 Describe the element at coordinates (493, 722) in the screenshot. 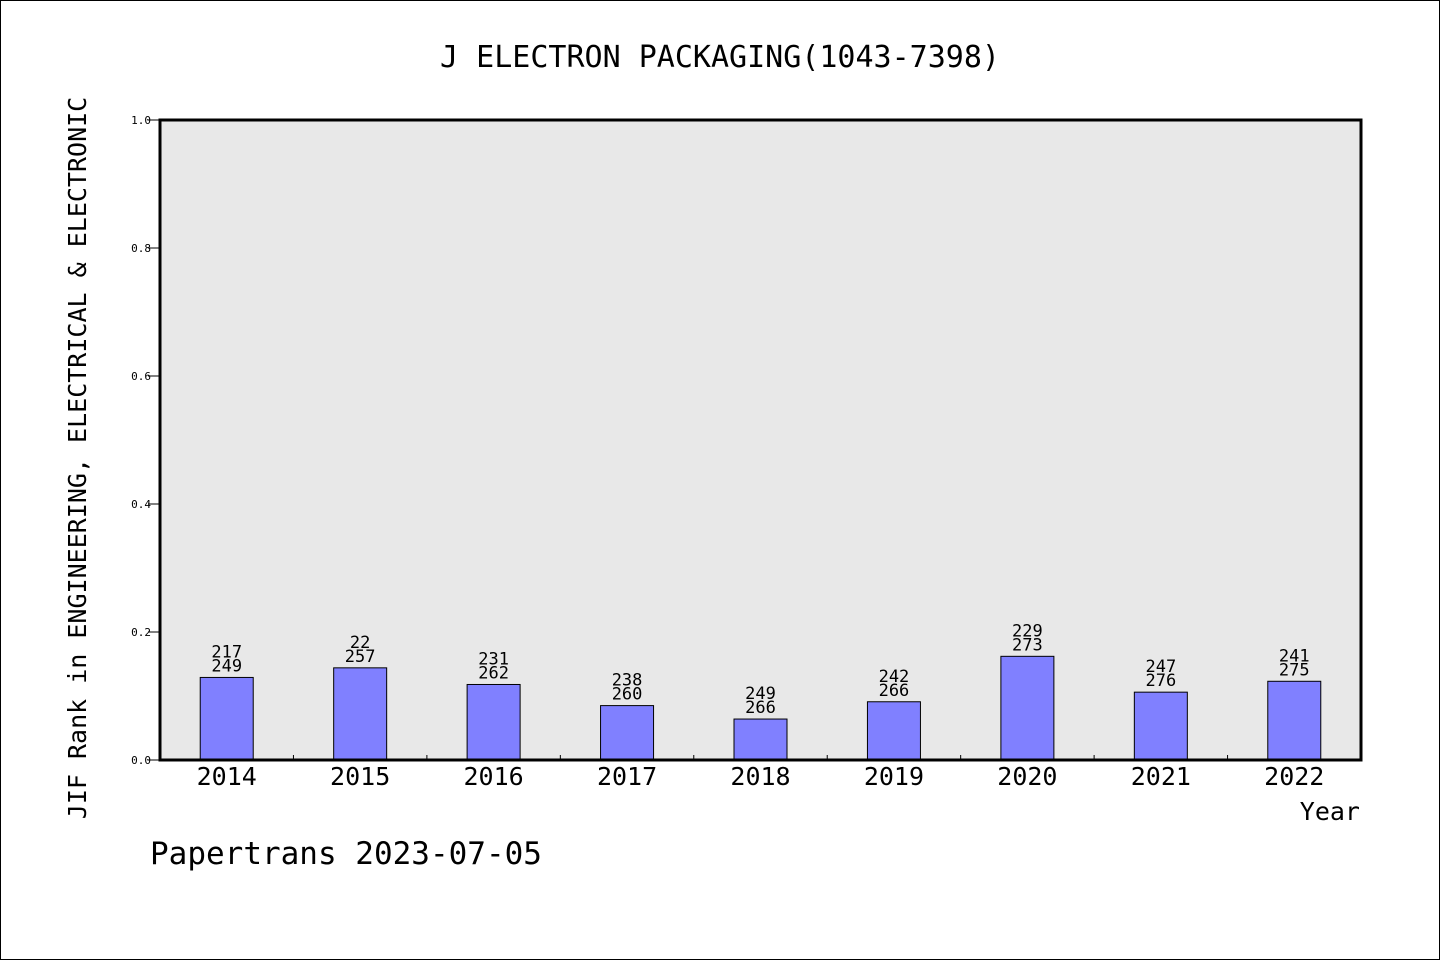

I see `bar-2016` at that location.